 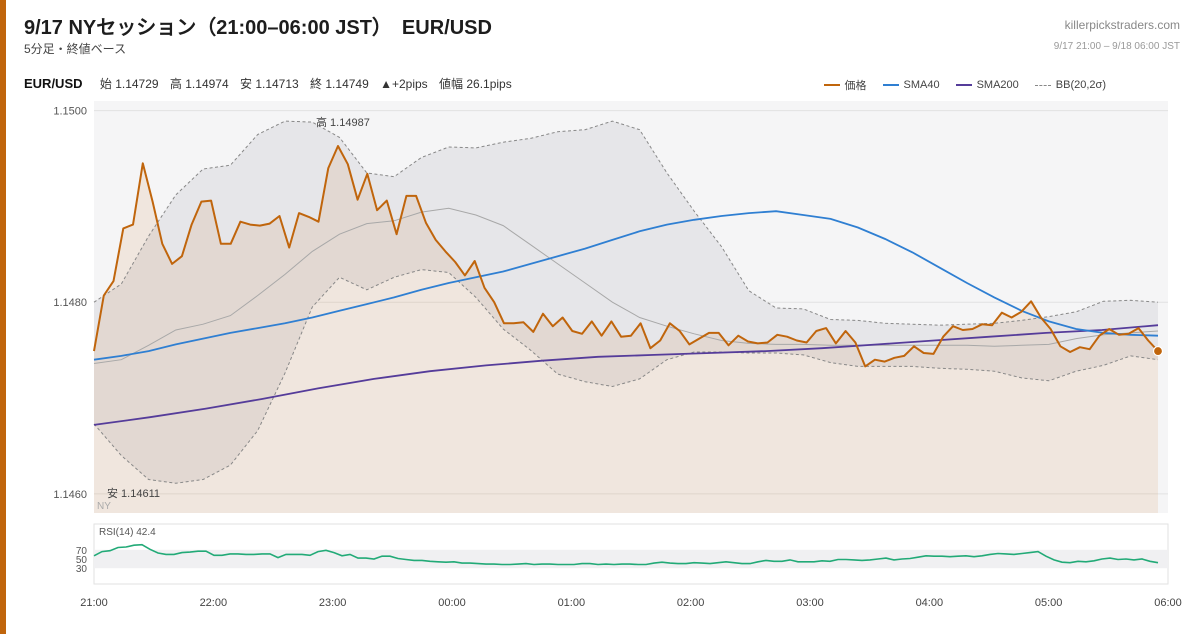 I want to click on site-name: killerpickstraders.com, so click(x=1122, y=25).